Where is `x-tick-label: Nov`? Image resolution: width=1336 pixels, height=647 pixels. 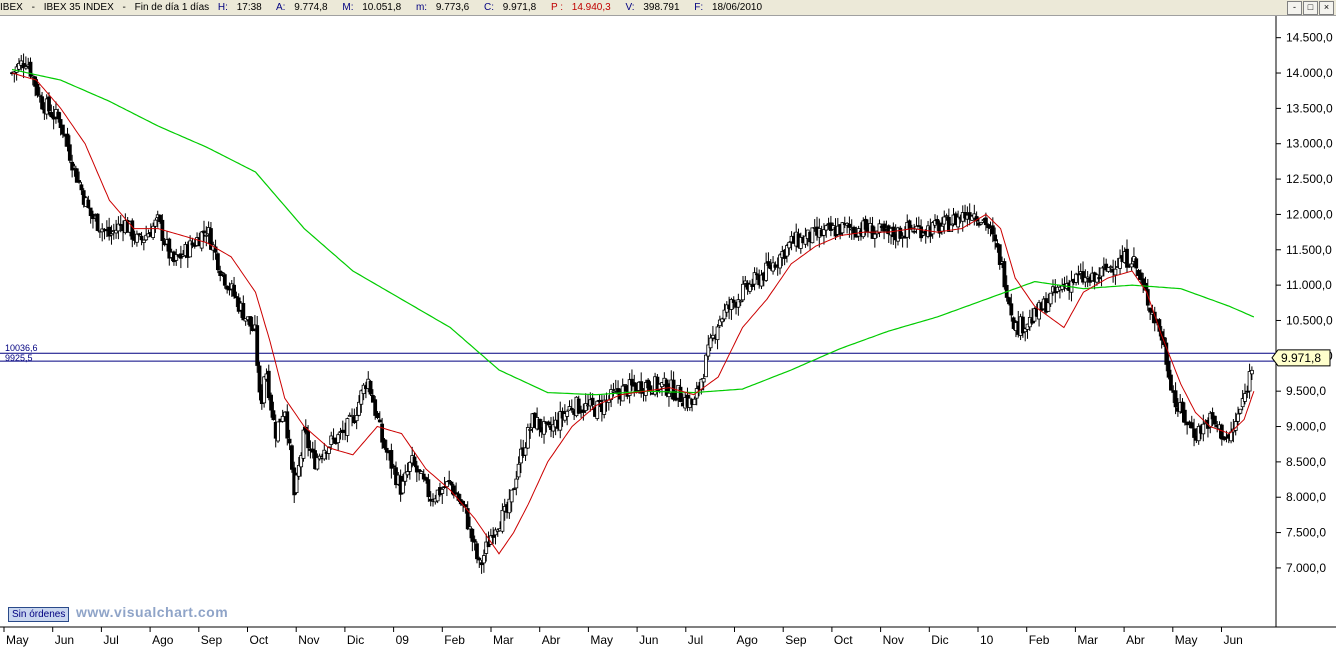
x-tick-label: Nov is located at coordinates (893, 640).